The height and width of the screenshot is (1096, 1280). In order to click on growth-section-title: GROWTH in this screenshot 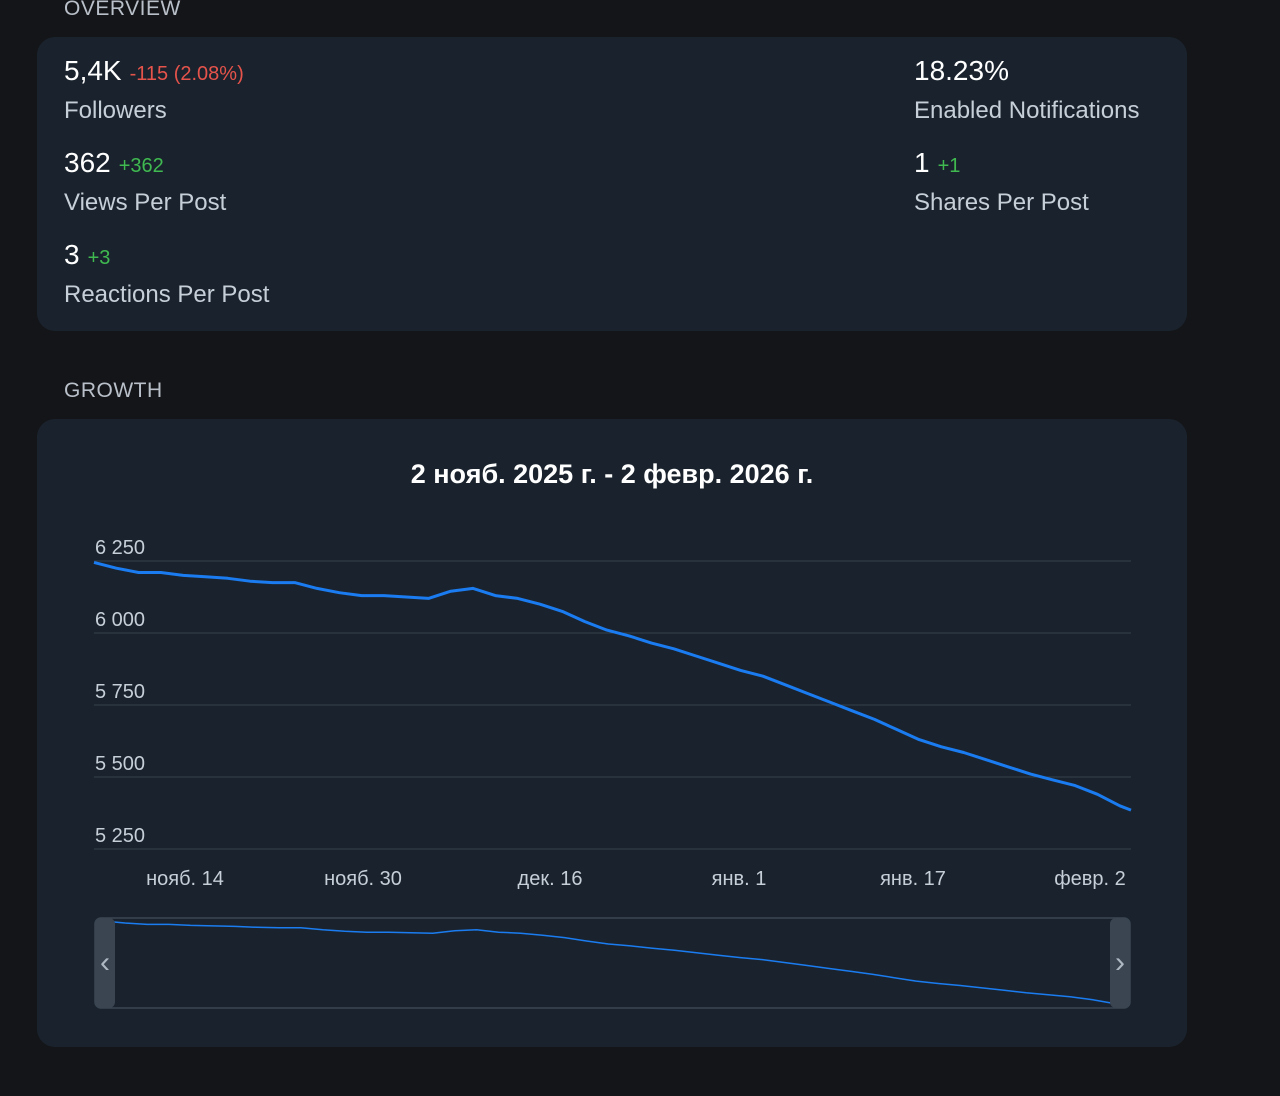, I will do `click(113, 390)`.